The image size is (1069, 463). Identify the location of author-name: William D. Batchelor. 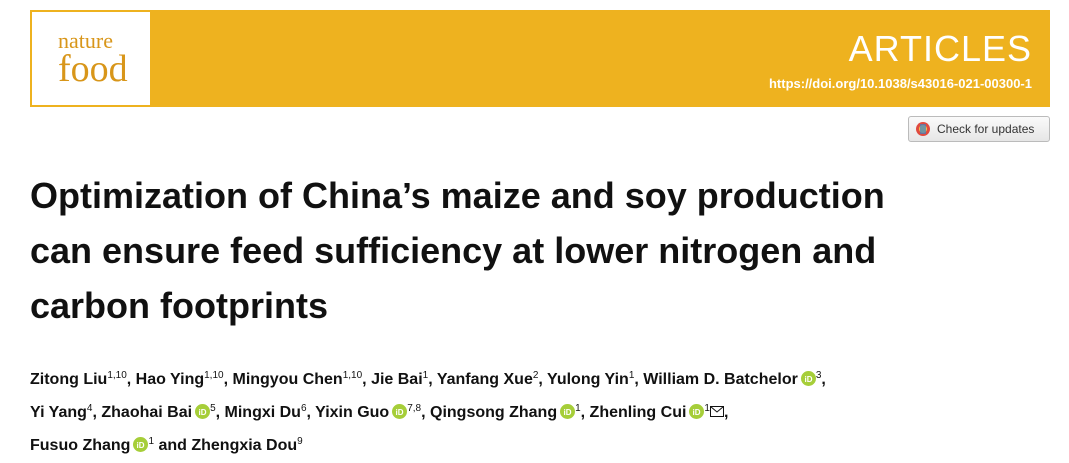
(720, 379).